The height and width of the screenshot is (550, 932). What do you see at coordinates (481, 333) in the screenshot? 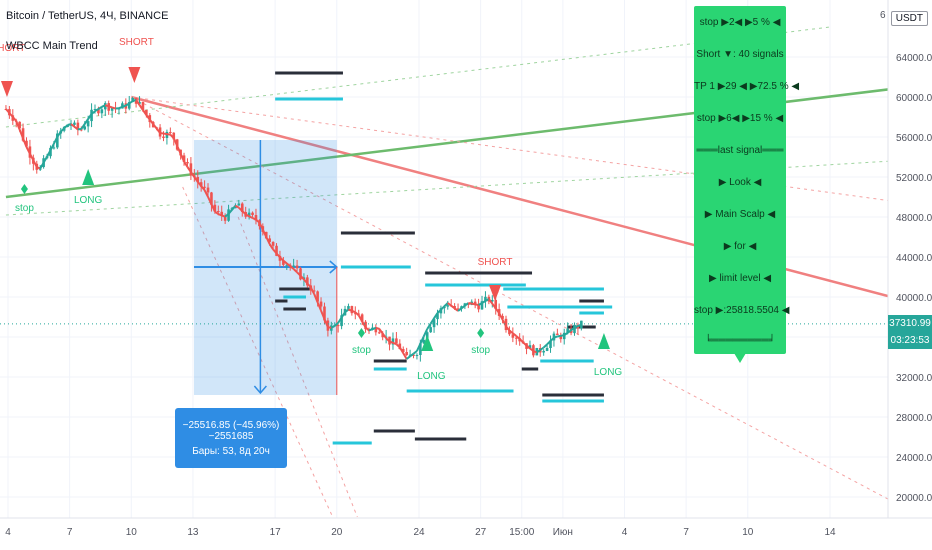
I see `stop-diamond-icon` at bounding box center [481, 333].